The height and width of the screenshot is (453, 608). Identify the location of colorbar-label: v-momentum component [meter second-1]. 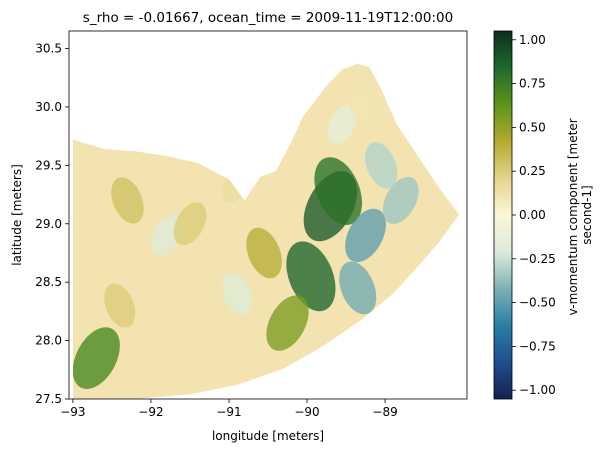
(580, 215).